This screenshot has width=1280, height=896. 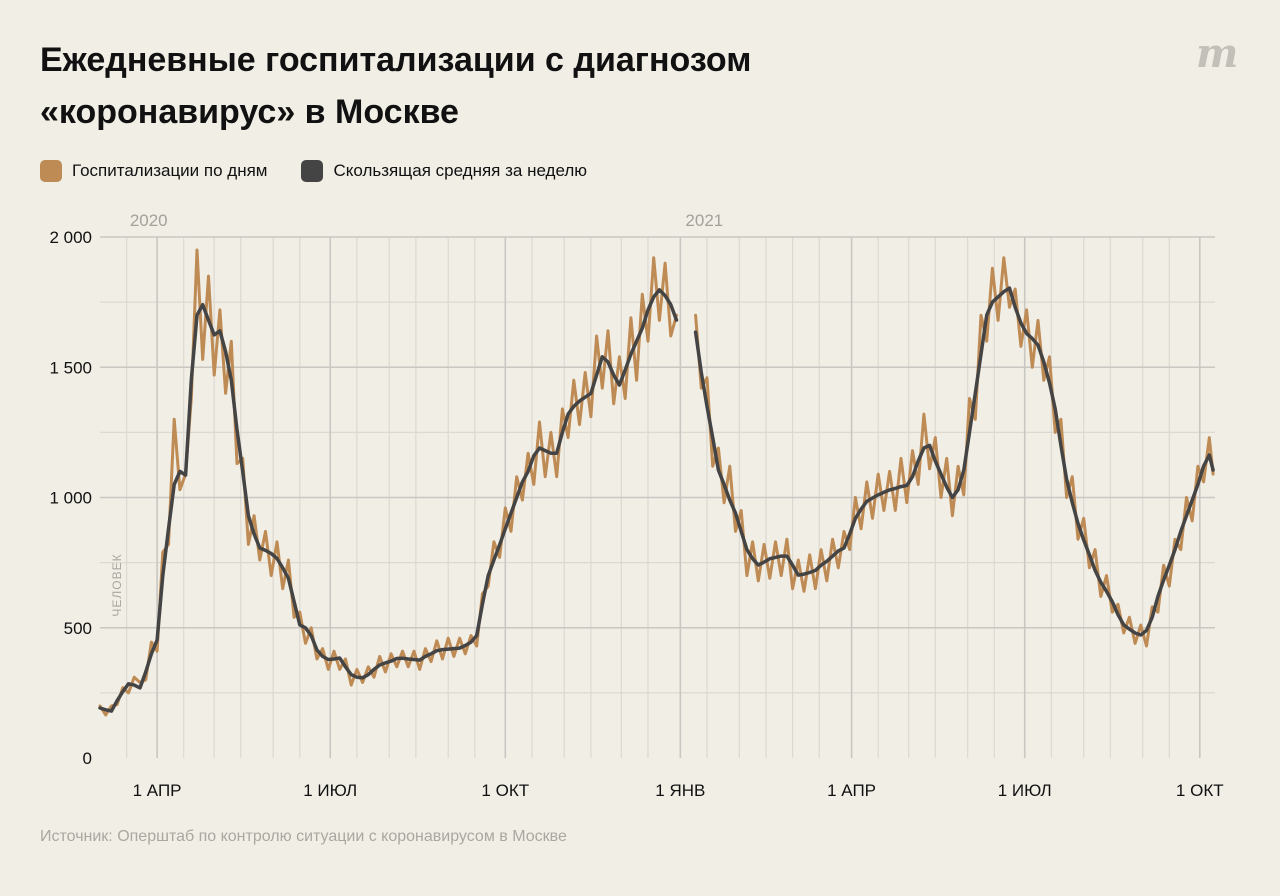 I want to click on legend-item-average: Скользящая средняя за неделю, so click(x=444, y=171).